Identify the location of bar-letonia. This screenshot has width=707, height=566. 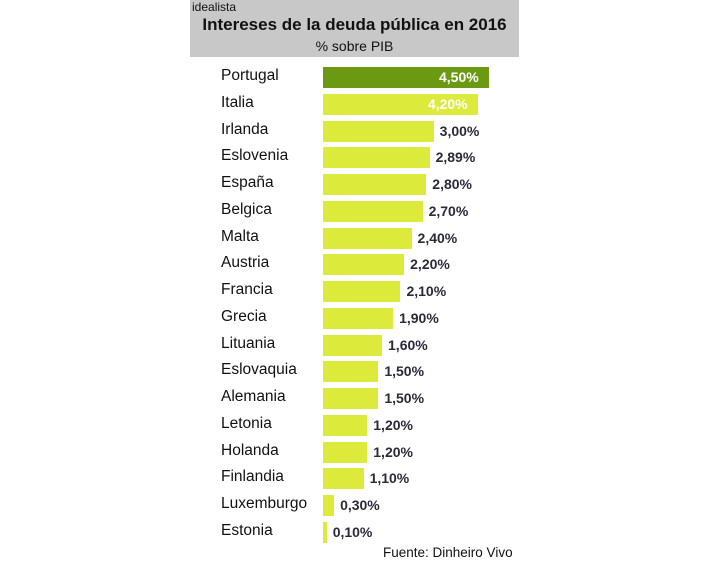
(345, 425).